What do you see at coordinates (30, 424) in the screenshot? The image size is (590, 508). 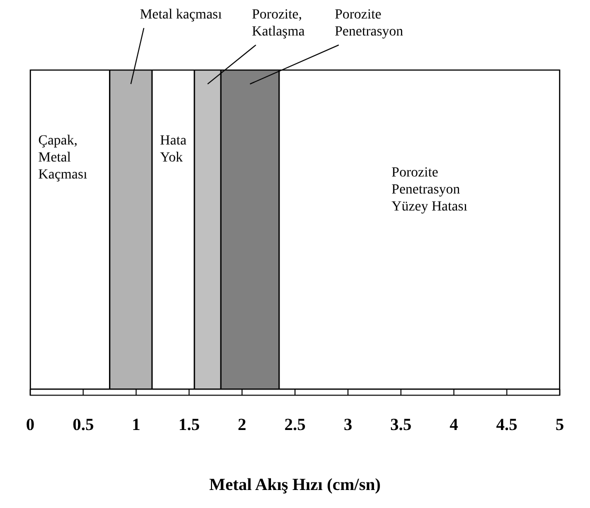 I see `x-tick-label: 0` at bounding box center [30, 424].